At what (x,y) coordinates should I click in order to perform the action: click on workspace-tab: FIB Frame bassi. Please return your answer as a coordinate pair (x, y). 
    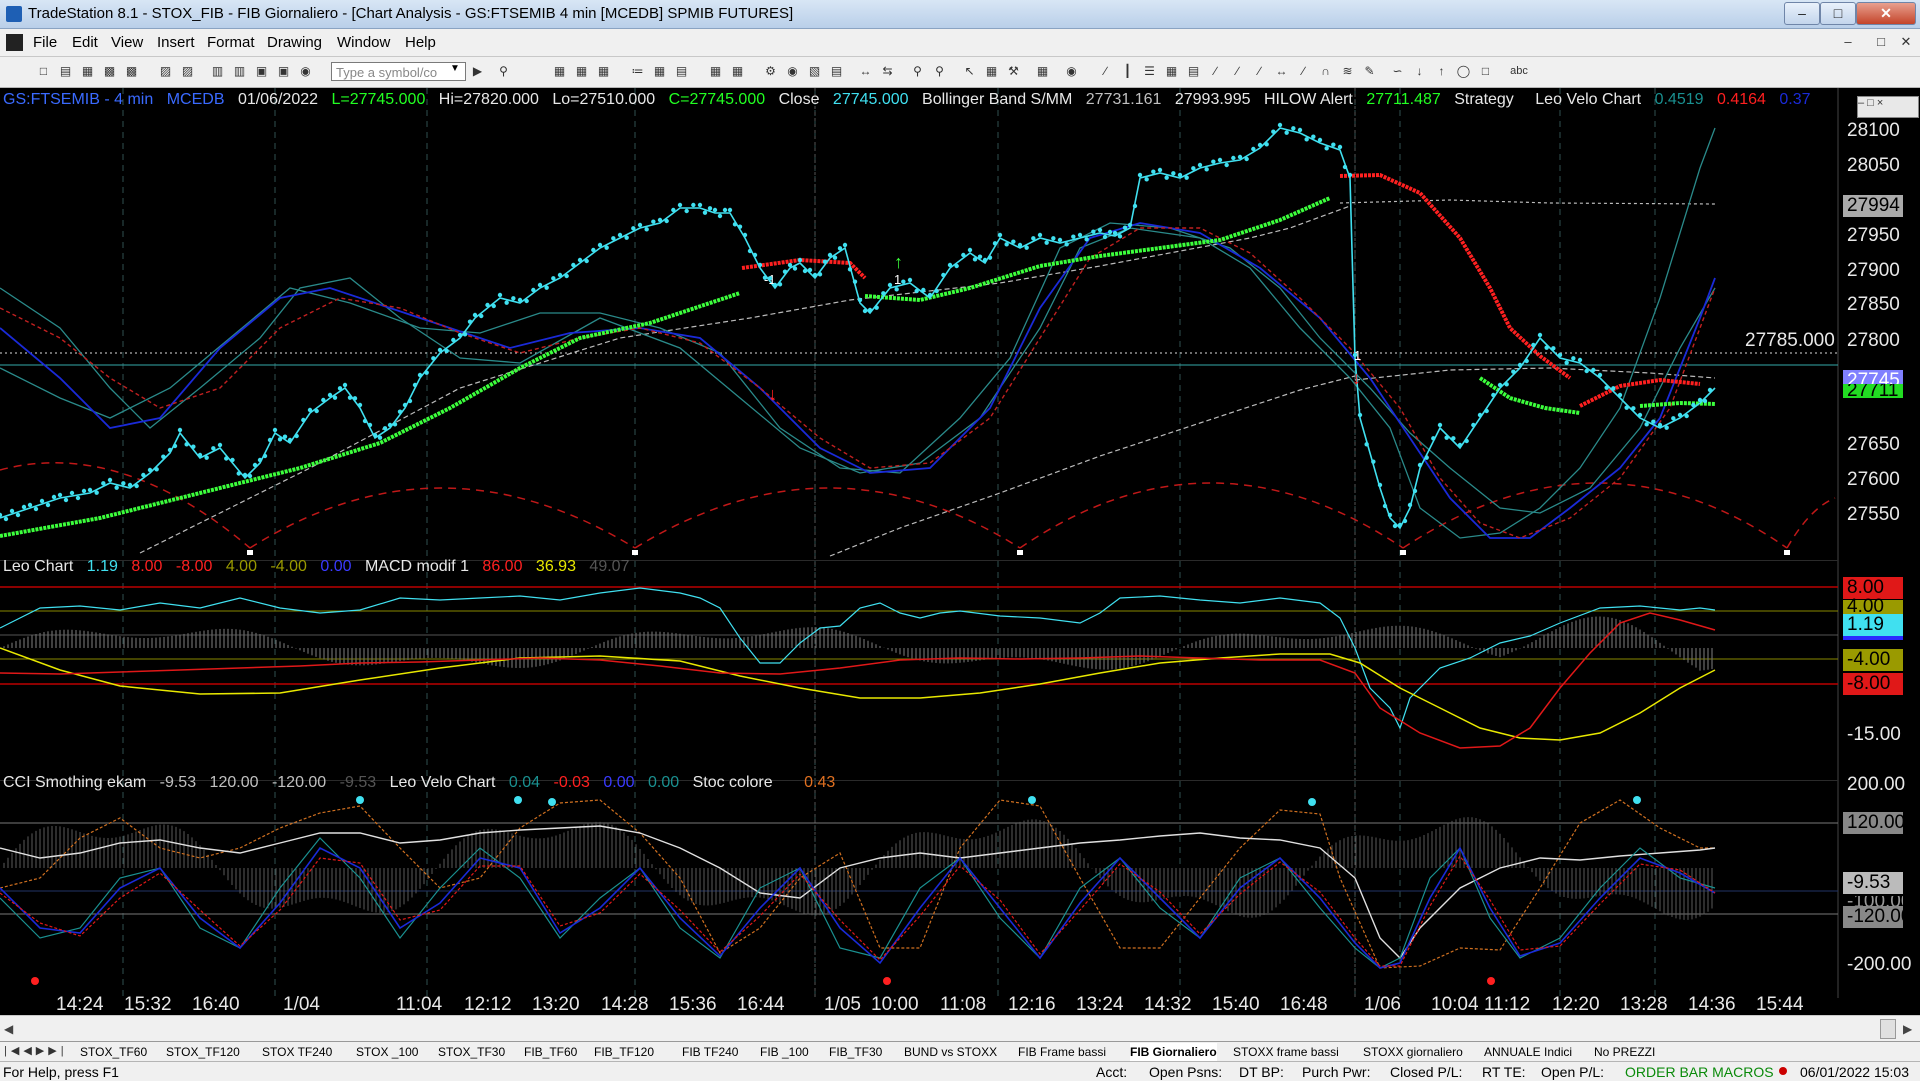
    Looking at the image, I should click on (1062, 1052).